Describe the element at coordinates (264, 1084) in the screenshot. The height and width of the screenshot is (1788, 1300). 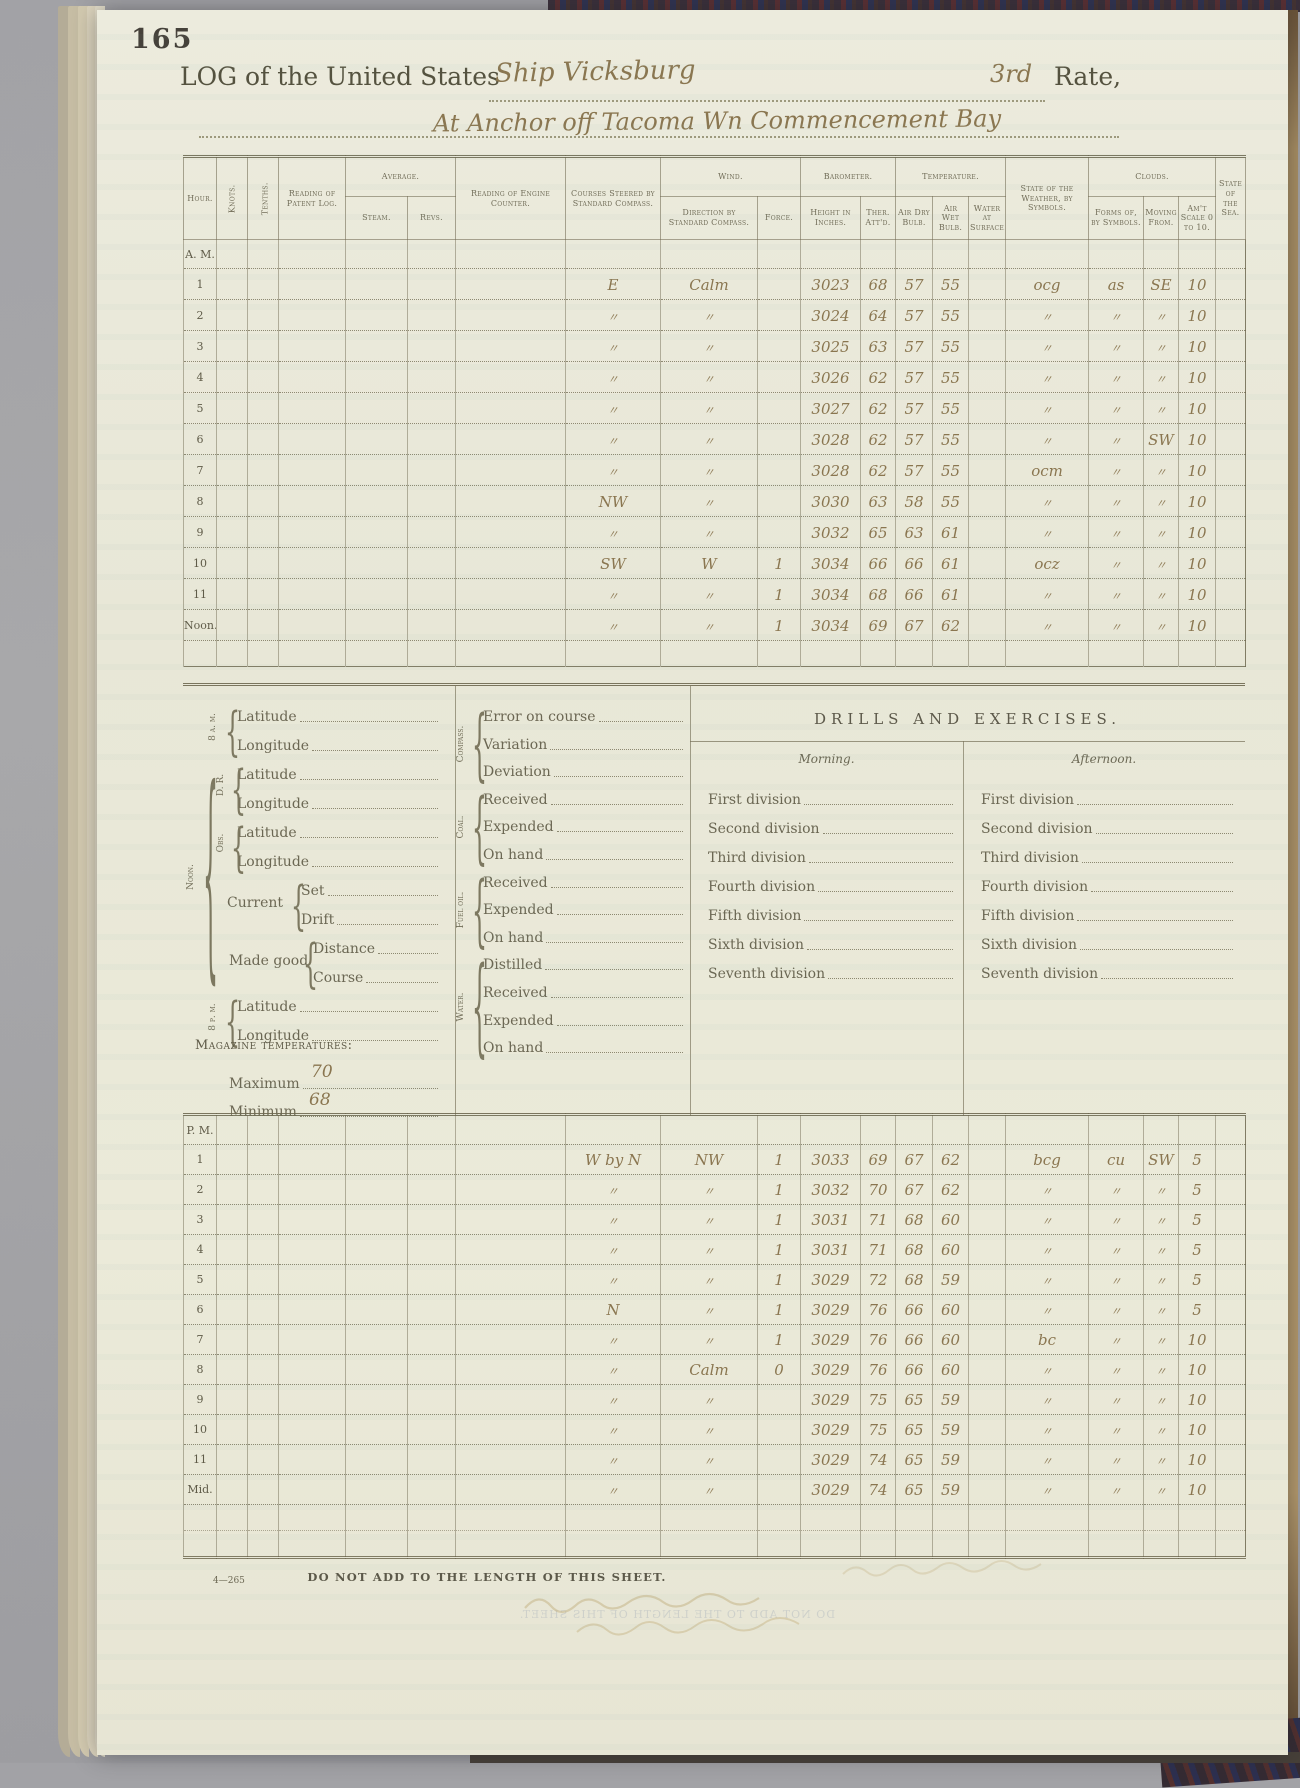
I see `observation-label: Maximum` at that location.